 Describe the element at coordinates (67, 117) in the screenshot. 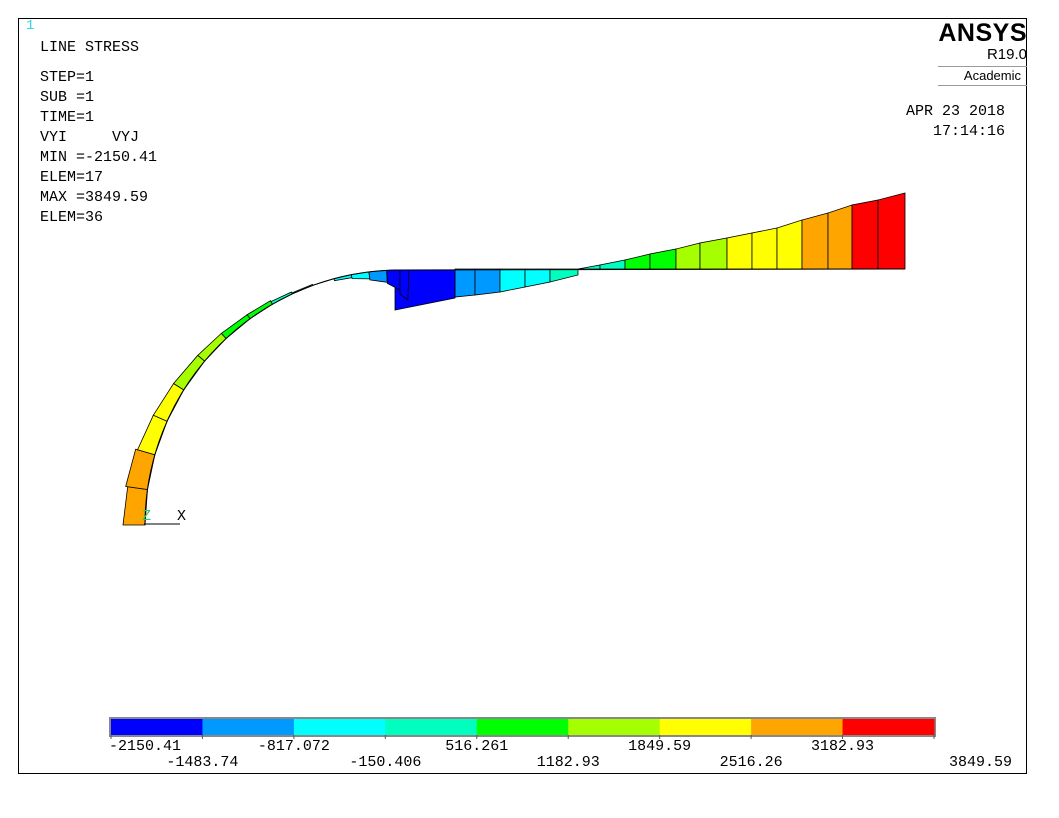

I see `info-line-time: TIME=1` at that location.